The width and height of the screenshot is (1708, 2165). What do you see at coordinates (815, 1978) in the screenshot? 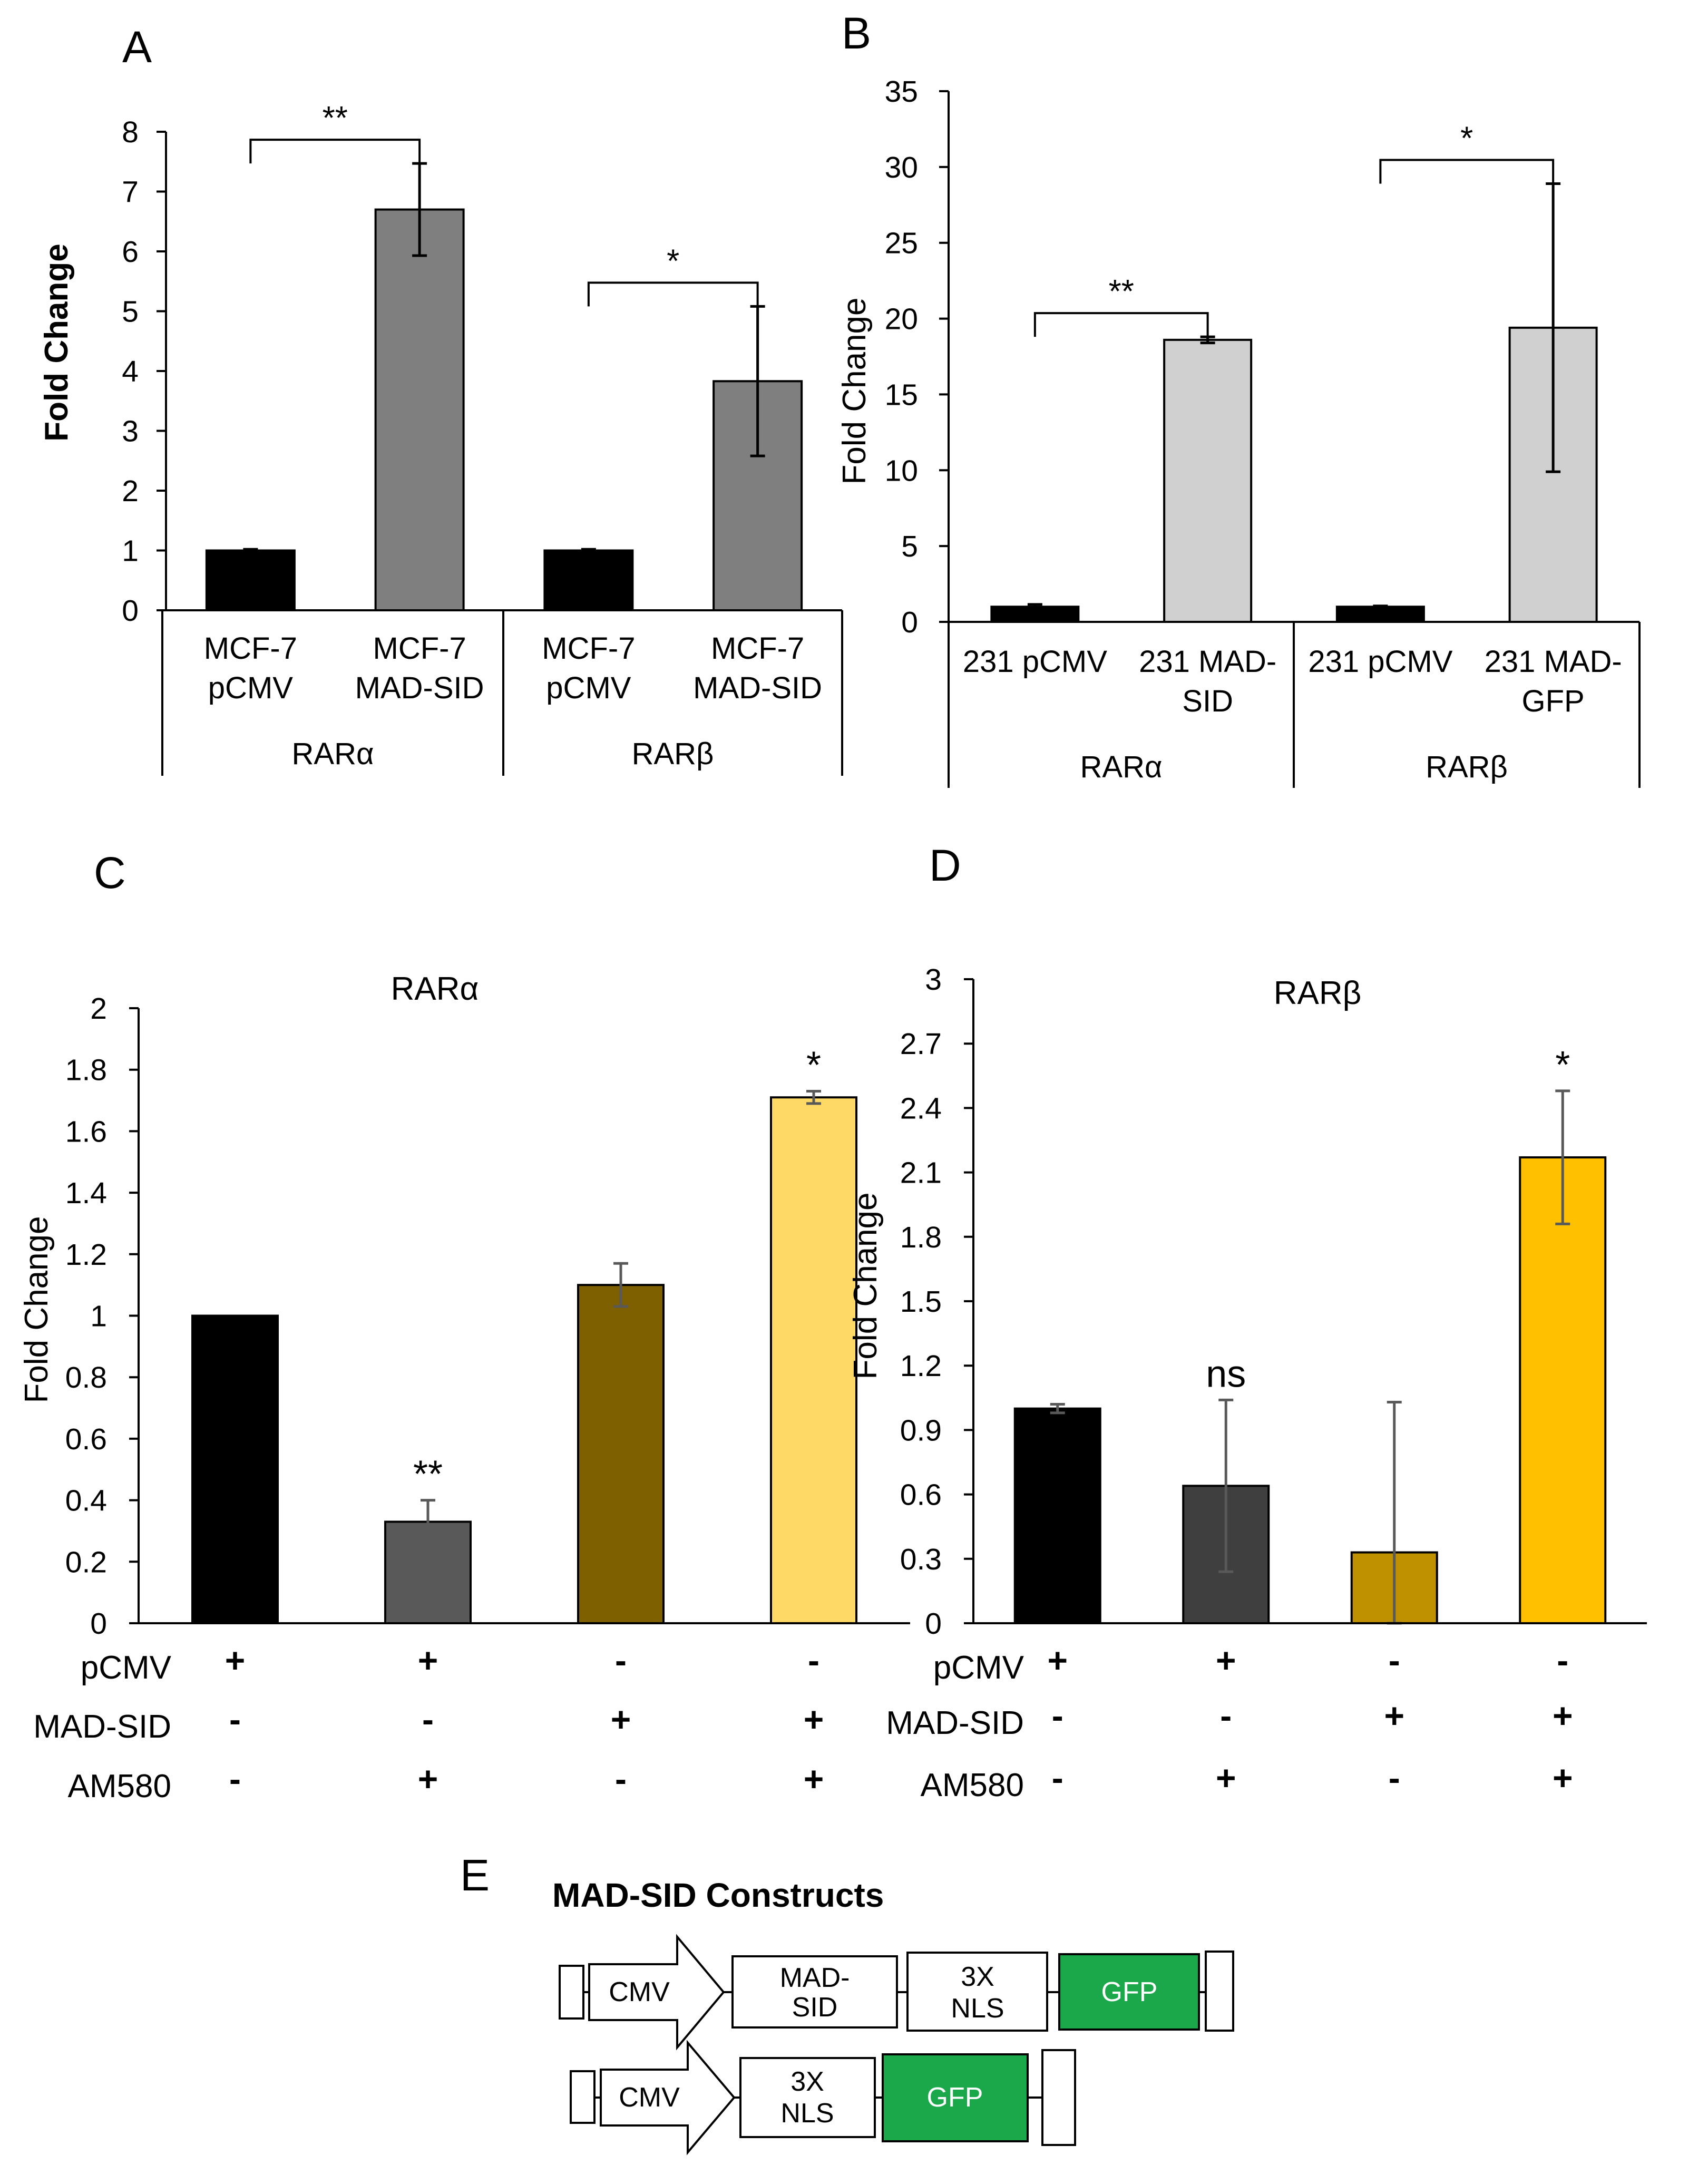
I see `box-label: MAD-` at bounding box center [815, 1978].